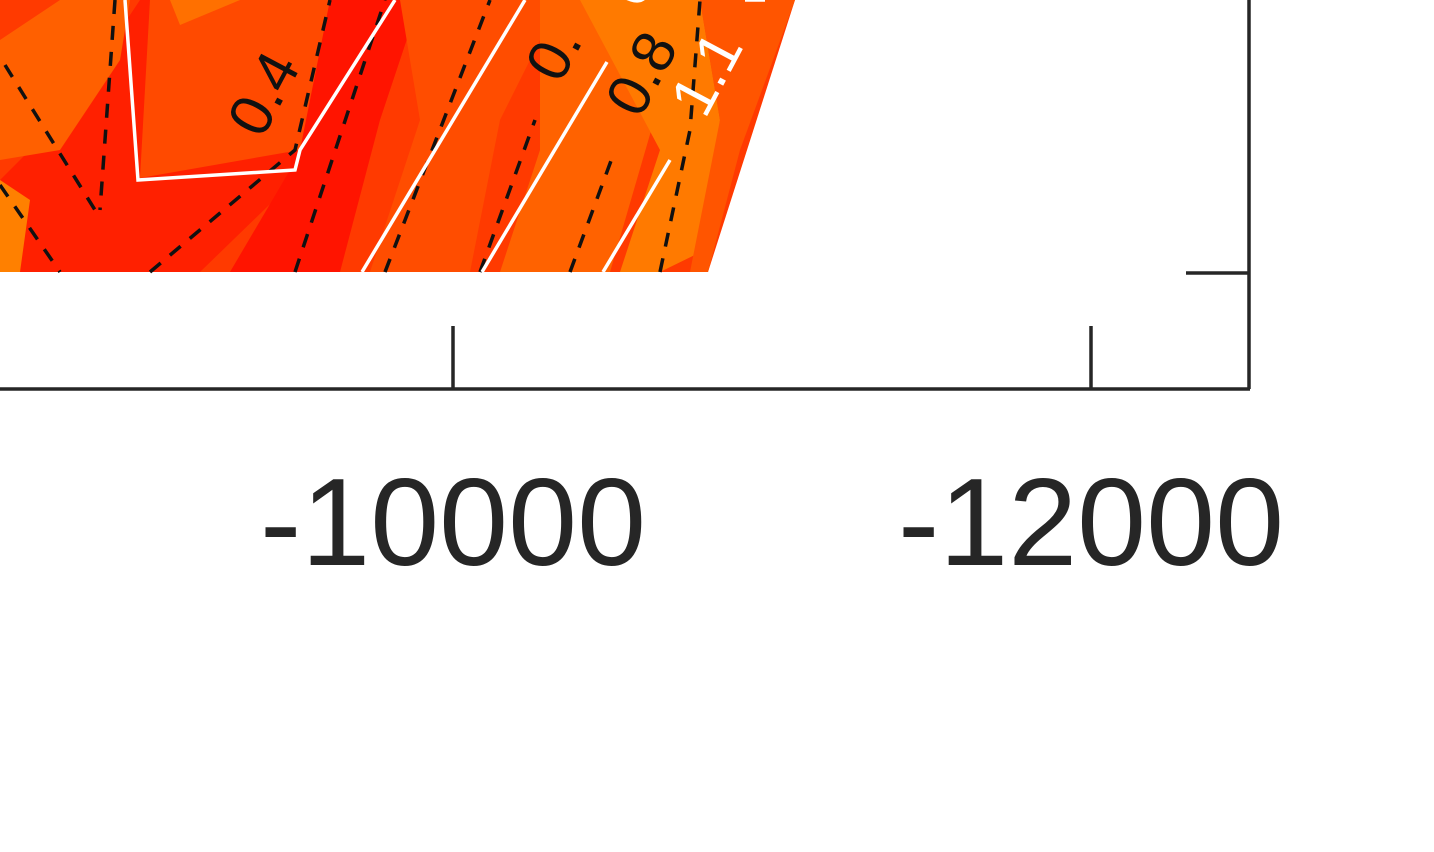  Describe the element at coordinates (235, 89) in the screenshot. I see `contour-fill-inner-orange` at that location.